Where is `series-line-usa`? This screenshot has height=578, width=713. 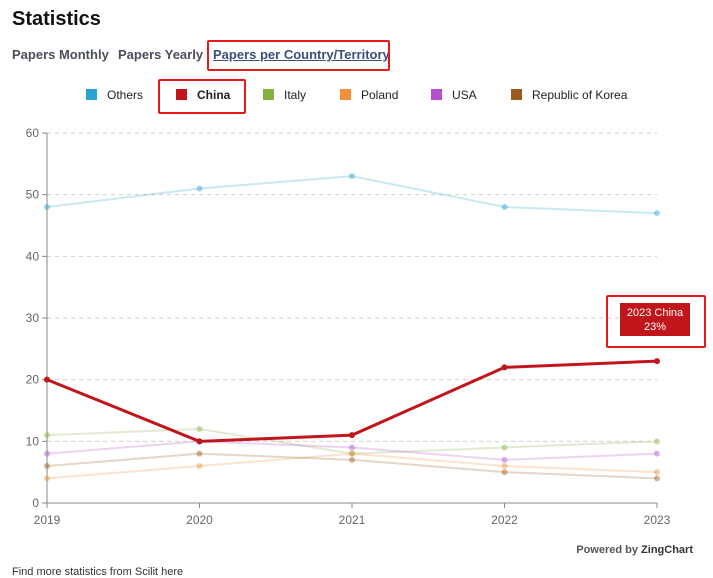 series-line-usa is located at coordinates (352, 450).